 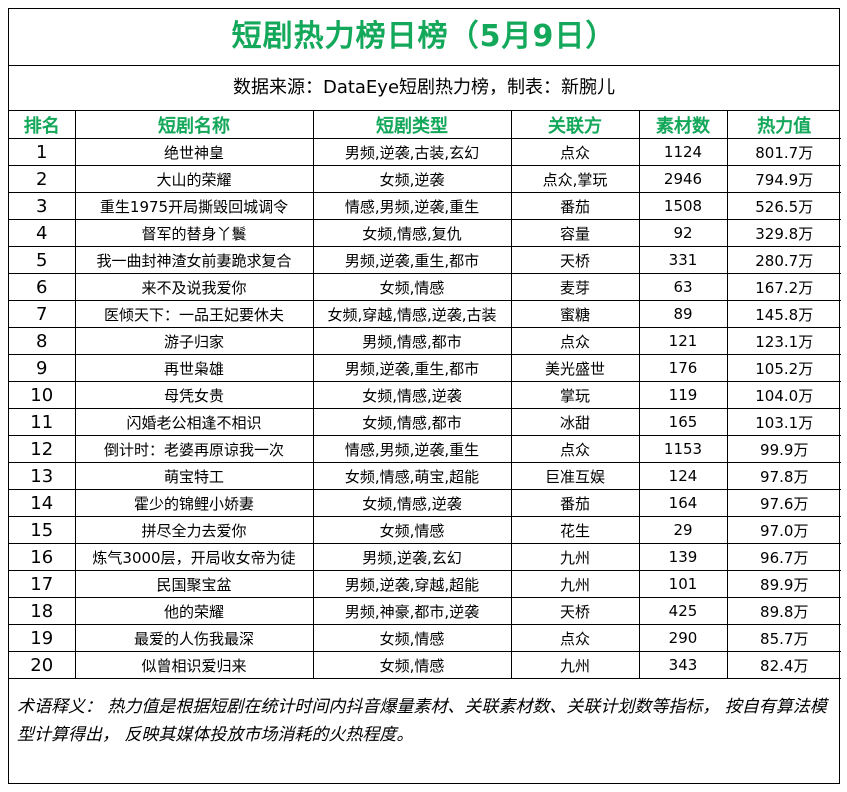 I want to click on cell-drama-type: 女频,情感,都市, so click(x=412, y=422).